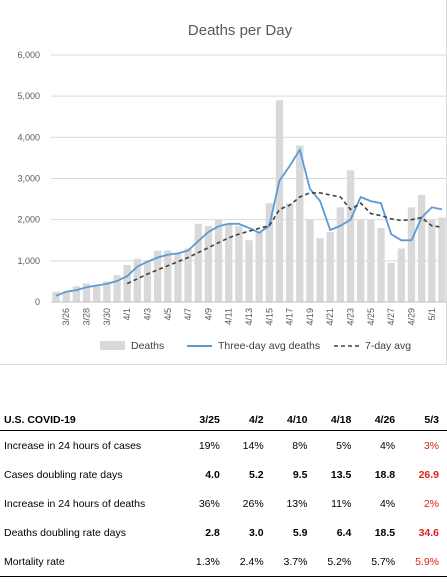  What do you see at coordinates (168, 314) in the screenshot?
I see `x-tick-label: 4/5` at bounding box center [168, 314].